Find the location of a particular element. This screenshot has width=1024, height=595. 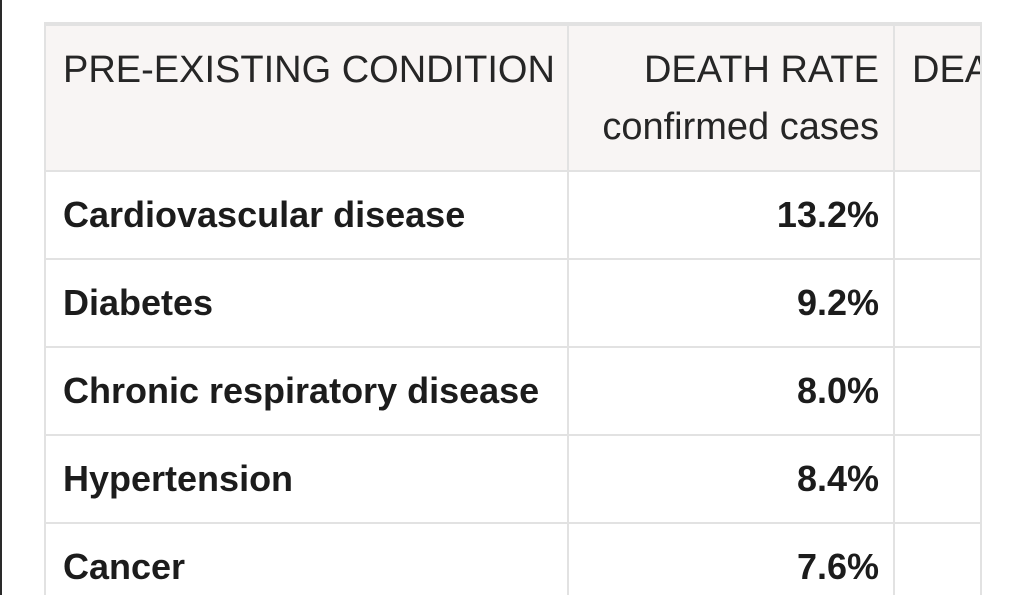

table-row: Cancer 7.6% is located at coordinates (513, 559).